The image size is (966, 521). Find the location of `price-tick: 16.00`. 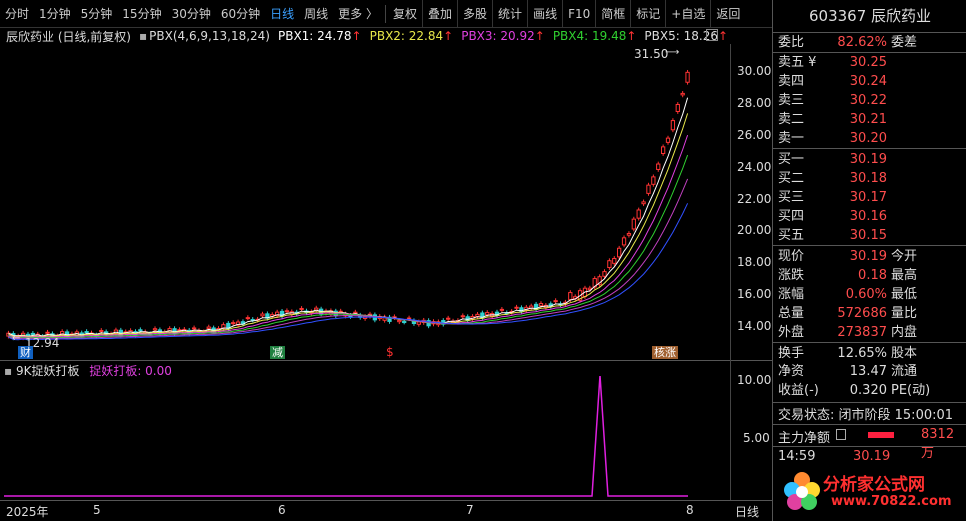

price-tick: 16.00 is located at coordinates (754, 294).